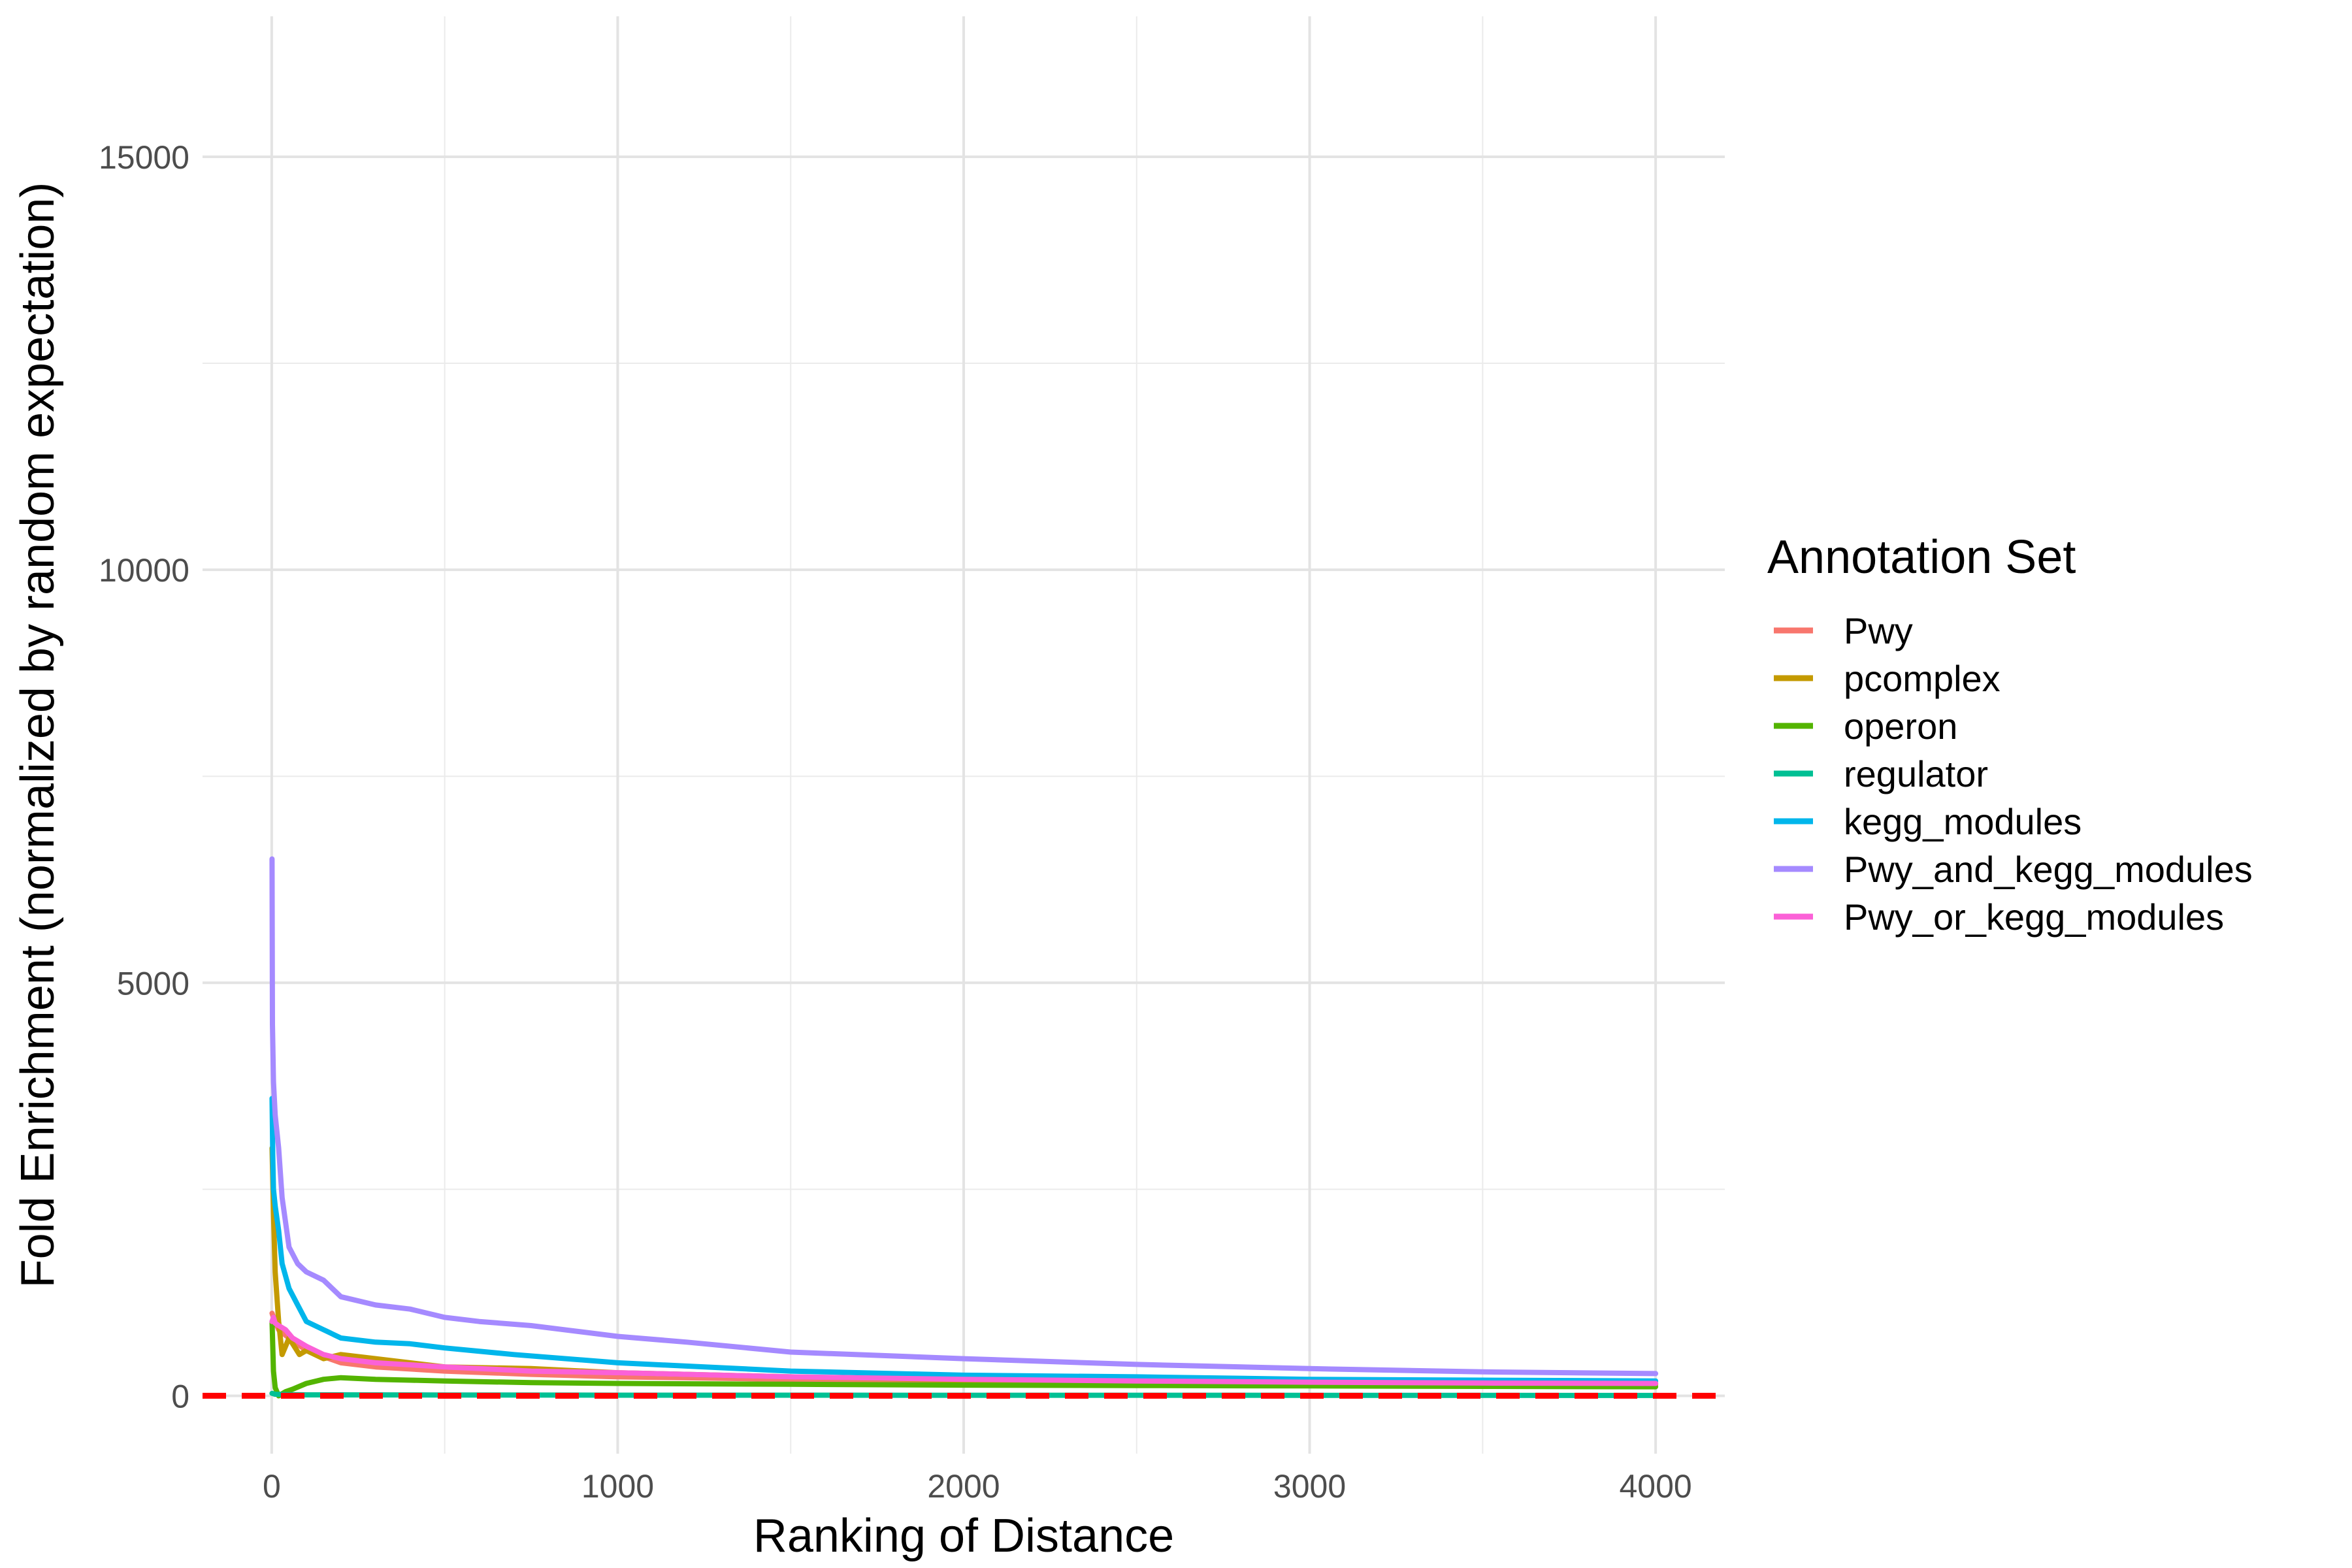  I want to click on legend-label-pcomplex: pcomplex, so click(1922, 678).